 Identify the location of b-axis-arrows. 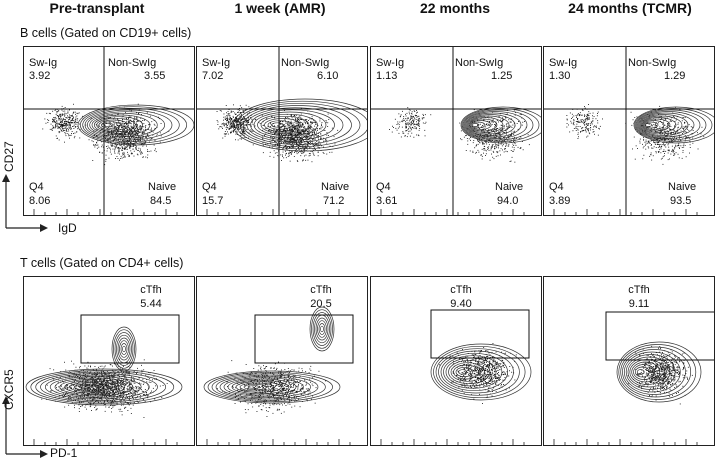
(25, 203).